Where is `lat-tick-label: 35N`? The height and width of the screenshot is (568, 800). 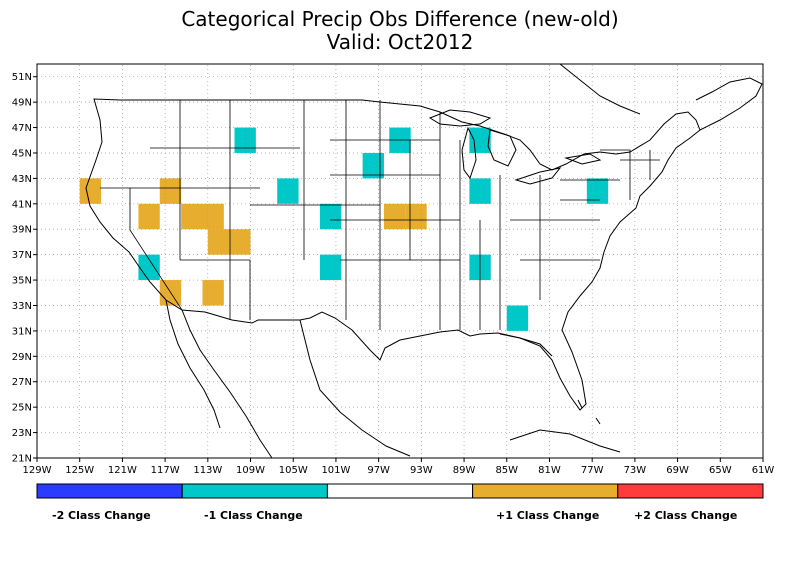 lat-tick-label: 35N is located at coordinates (22, 281).